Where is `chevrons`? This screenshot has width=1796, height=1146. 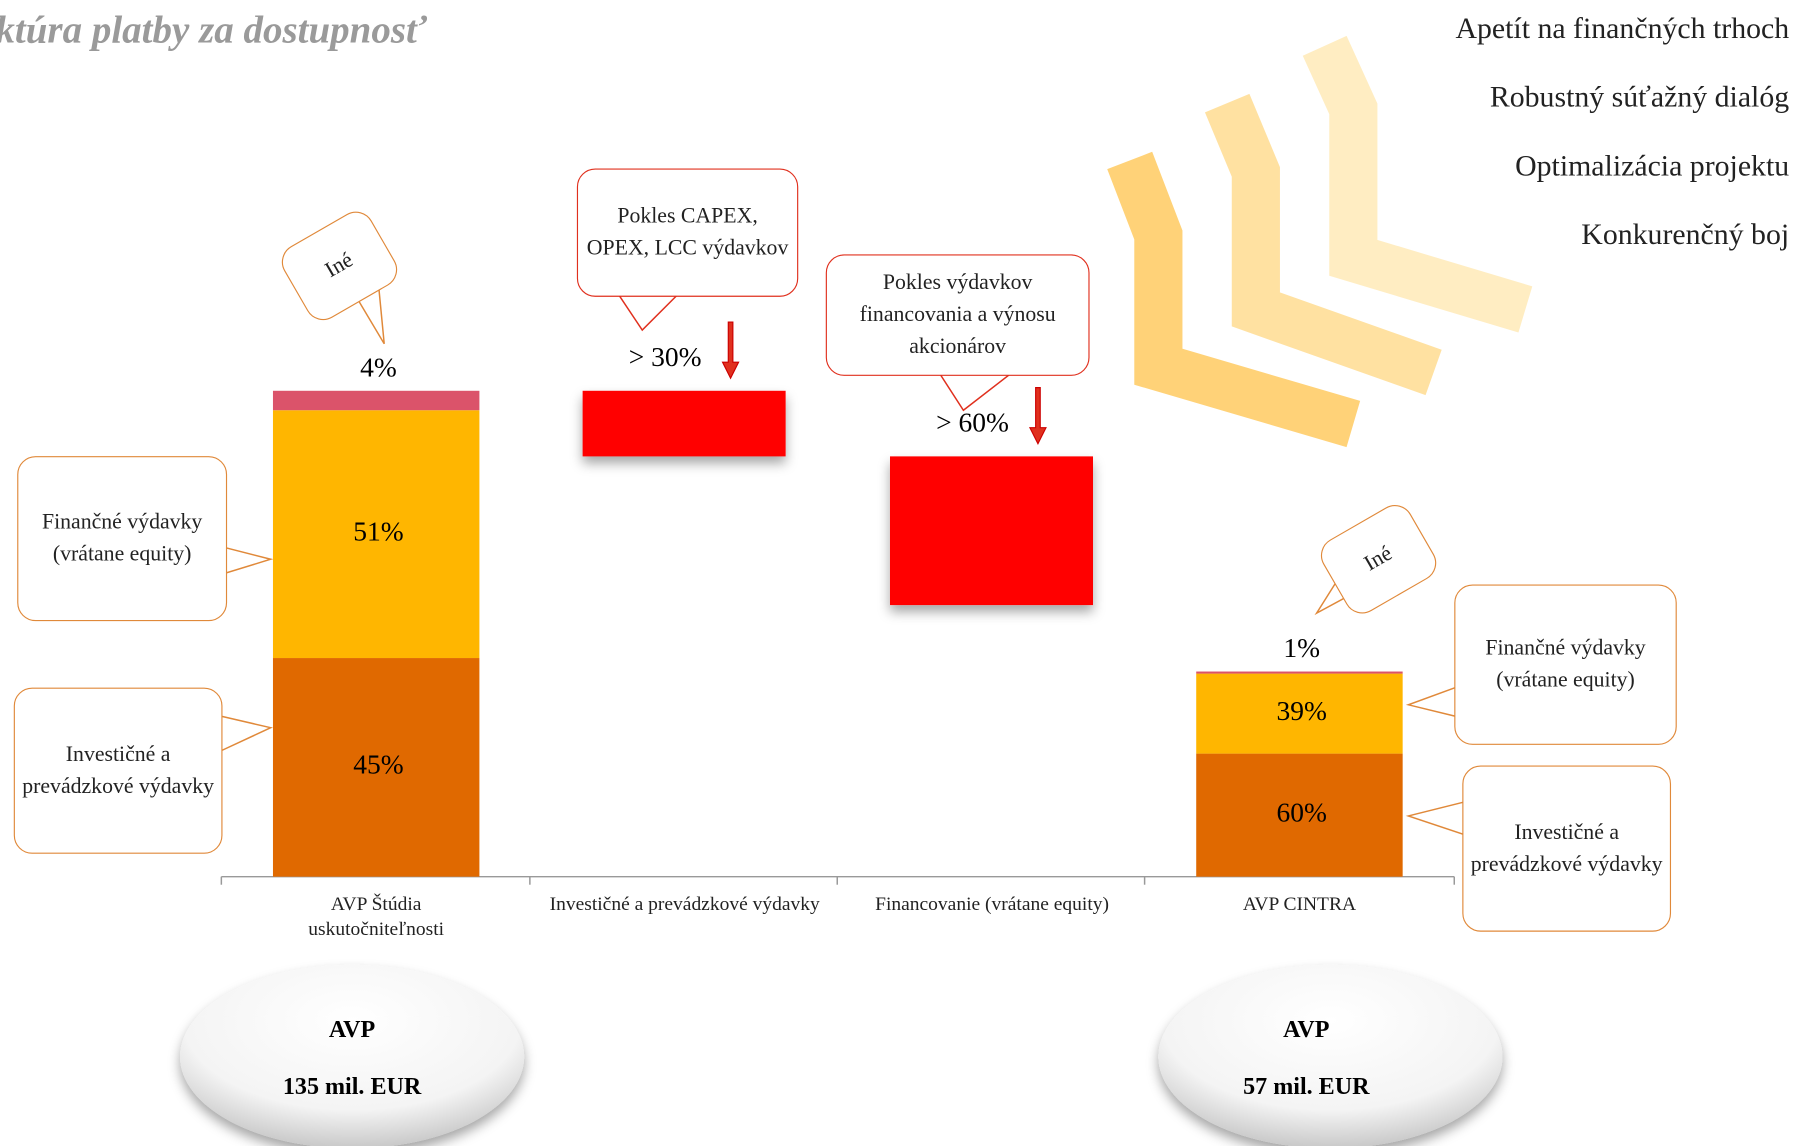 chevrons is located at coordinates (1320, 241).